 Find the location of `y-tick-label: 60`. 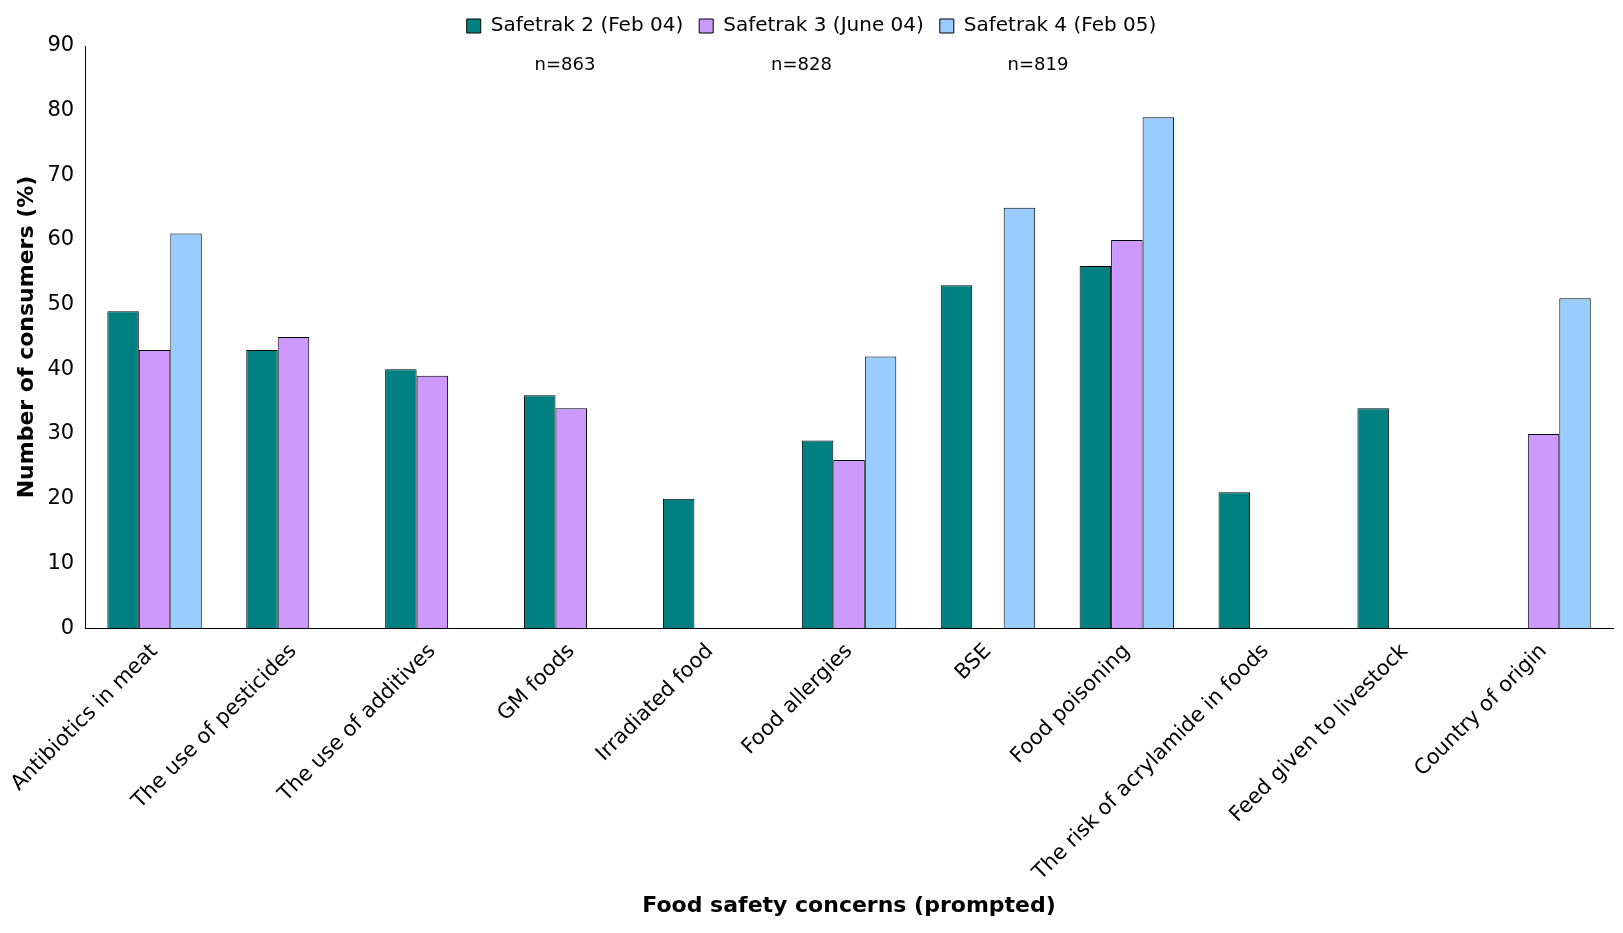

y-tick-label: 60 is located at coordinates (61, 238).